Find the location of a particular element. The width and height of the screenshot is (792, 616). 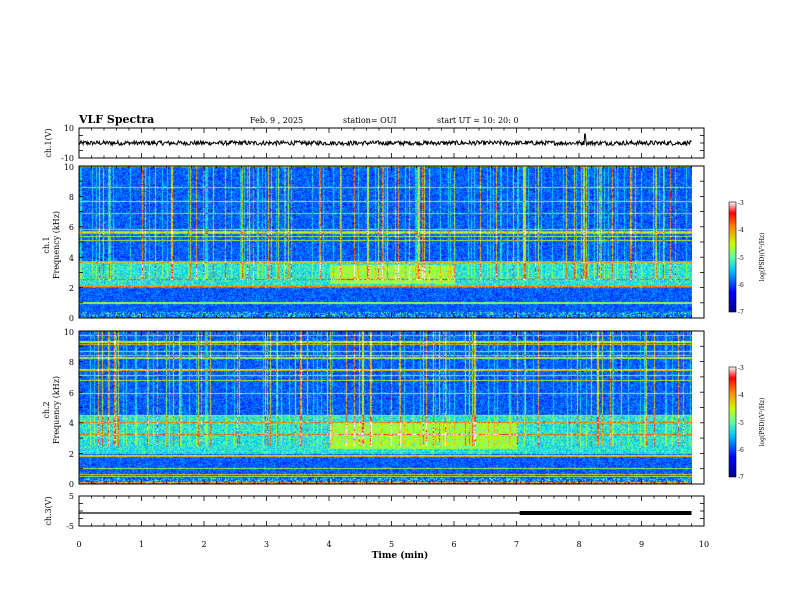

date-label: Feb. 9 , 2025 is located at coordinates (276, 120).